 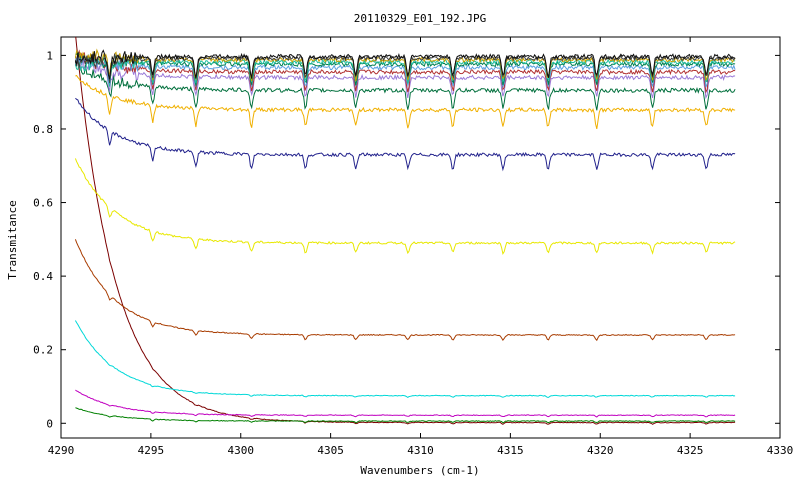 I want to click on x-tick-label: 4325, so click(x=690, y=450).